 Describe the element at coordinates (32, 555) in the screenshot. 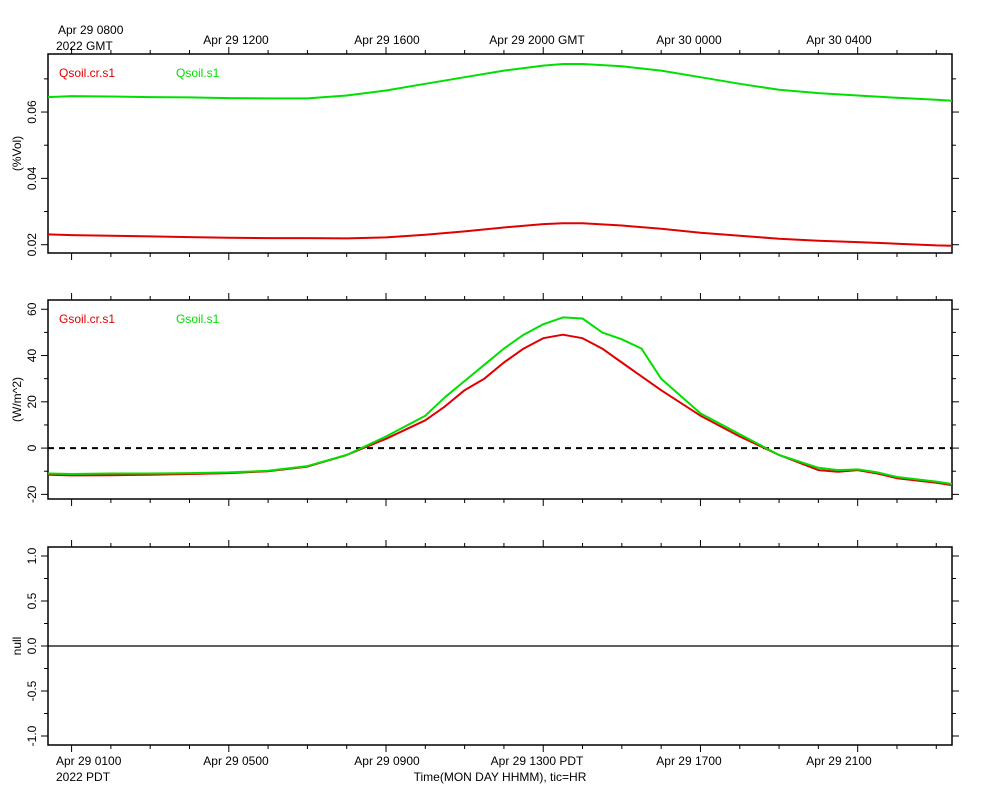

I see `y-tick-label: 1.0` at that location.